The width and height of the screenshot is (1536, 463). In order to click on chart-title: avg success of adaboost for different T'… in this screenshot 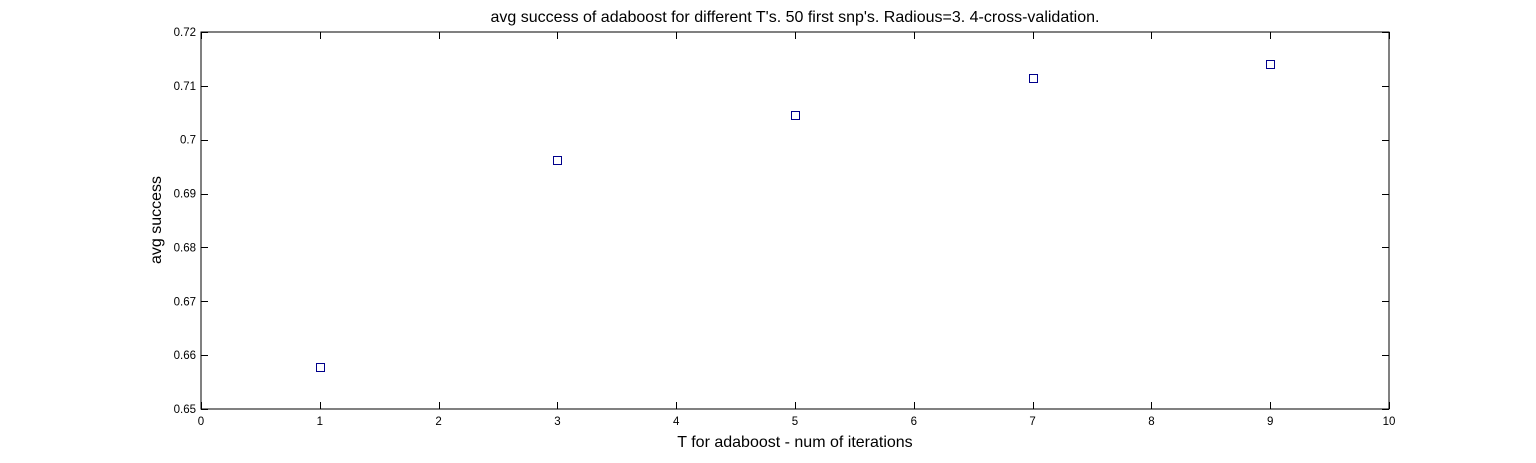, I will do `click(795, 17)`.